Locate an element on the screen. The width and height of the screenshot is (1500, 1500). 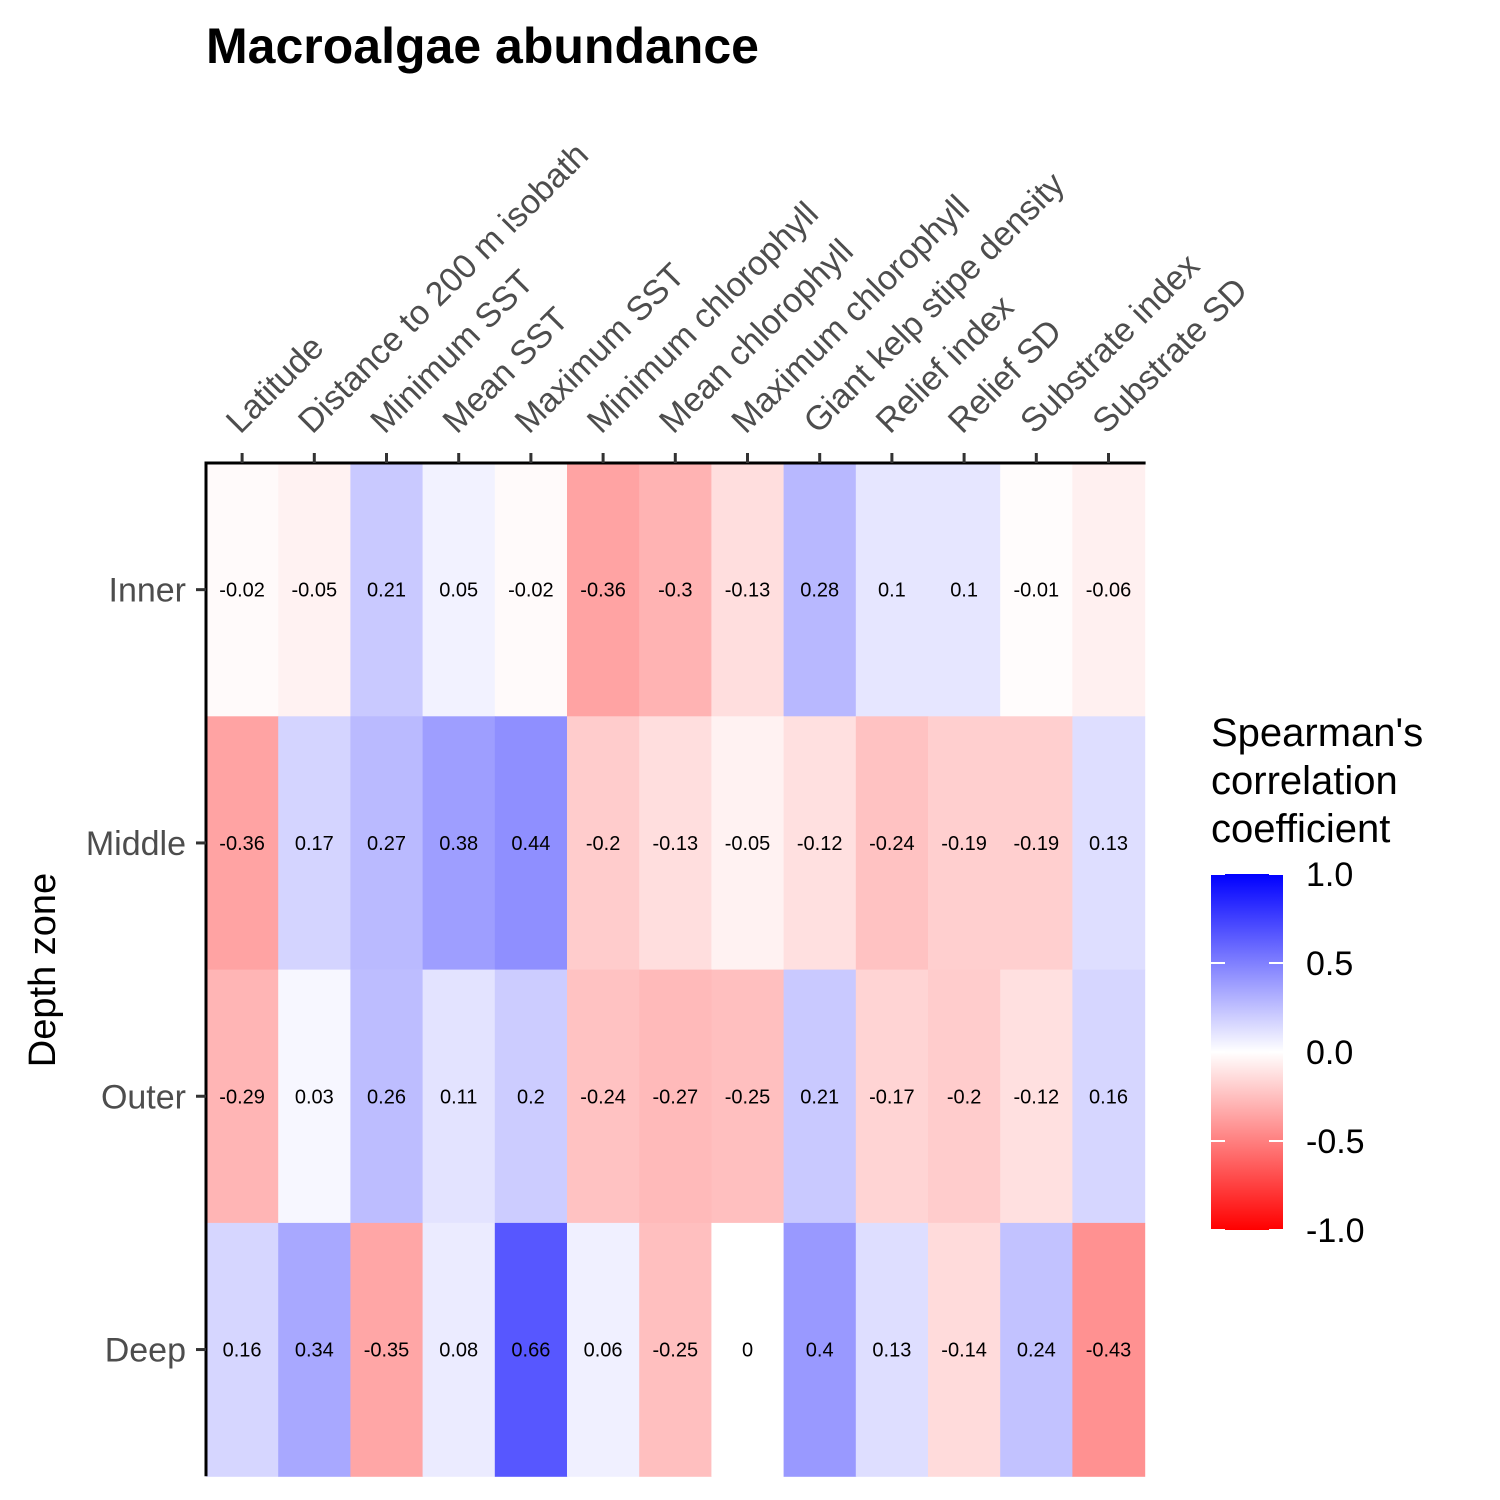
legend-tick-label: 1.0 is located at coordinates (1329, 875).